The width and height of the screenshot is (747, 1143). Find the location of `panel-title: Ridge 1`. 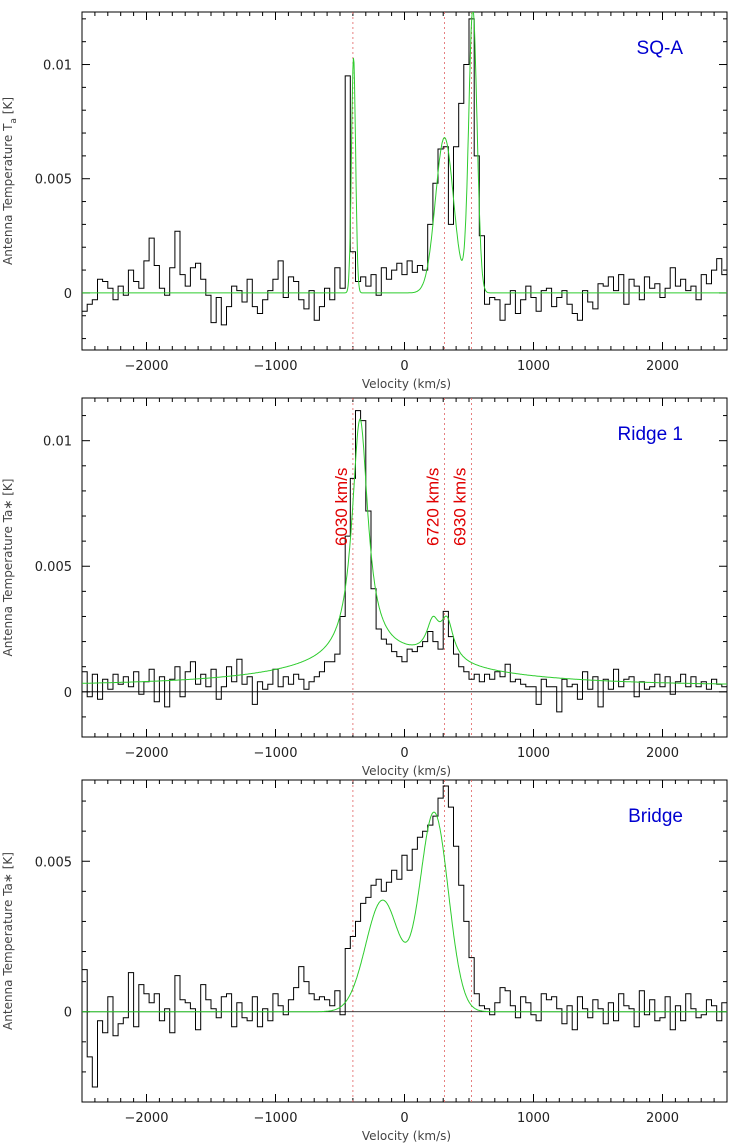

panel-title: Ridge 1 is located at coordinates (651, 434).